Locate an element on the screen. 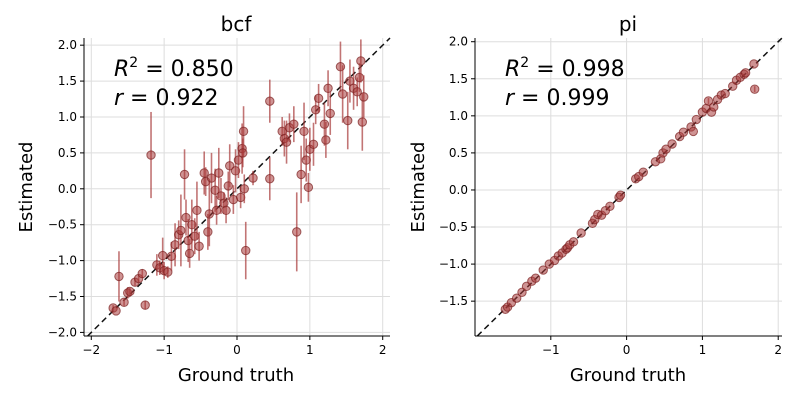  y-tick-label: 1.0 is located at coordinates (67, 117).